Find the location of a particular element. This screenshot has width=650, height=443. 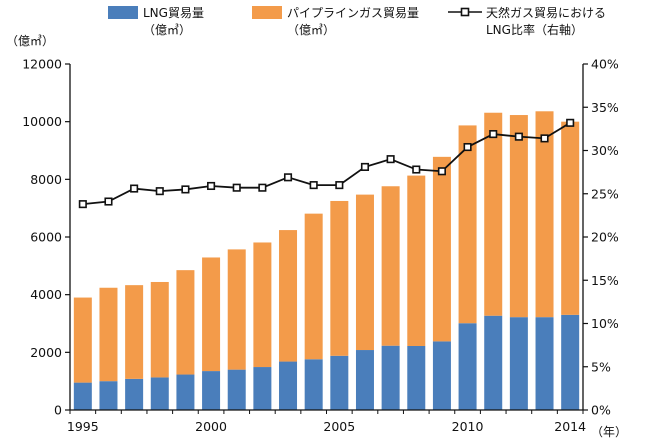

lng-ratio-point-2013 is located at coordinates (544, 138).